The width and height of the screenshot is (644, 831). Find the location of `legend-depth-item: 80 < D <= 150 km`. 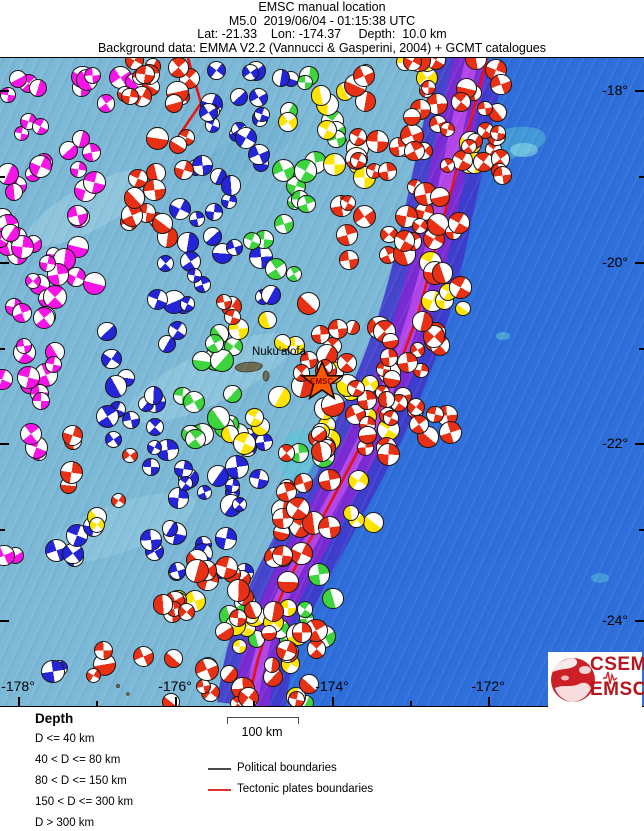

legend-depth-item: 80 < D <= 150 km is located at coordinates (81, 781).